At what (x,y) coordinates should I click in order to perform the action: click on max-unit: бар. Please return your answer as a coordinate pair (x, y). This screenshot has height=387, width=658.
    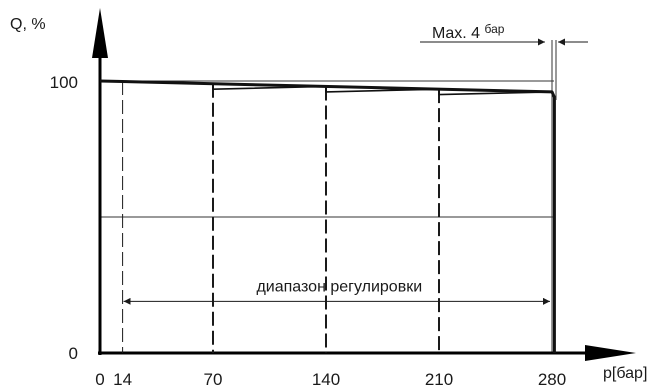
    Looking at the image, I should click on (494, 29).